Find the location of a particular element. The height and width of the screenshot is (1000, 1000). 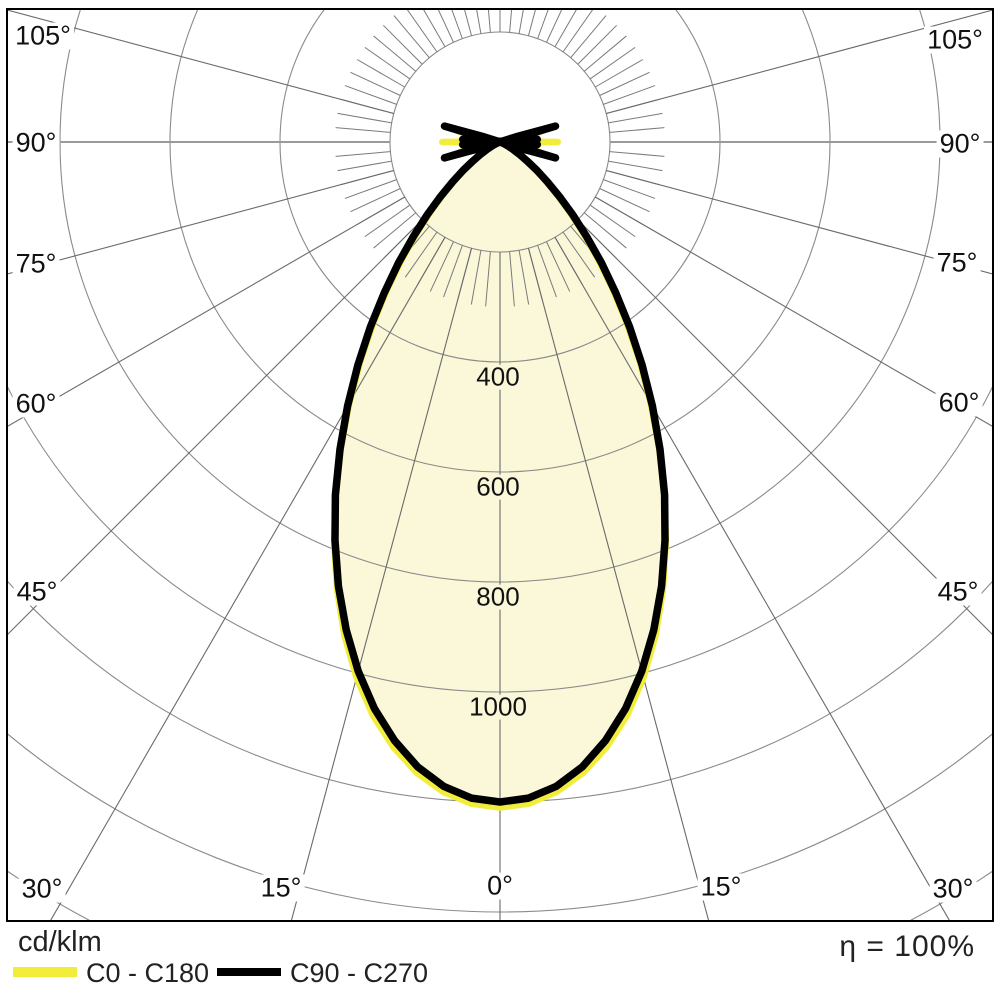

legend-entry-c90-c270: C90 - C270 is located at coordinates (357, 973).